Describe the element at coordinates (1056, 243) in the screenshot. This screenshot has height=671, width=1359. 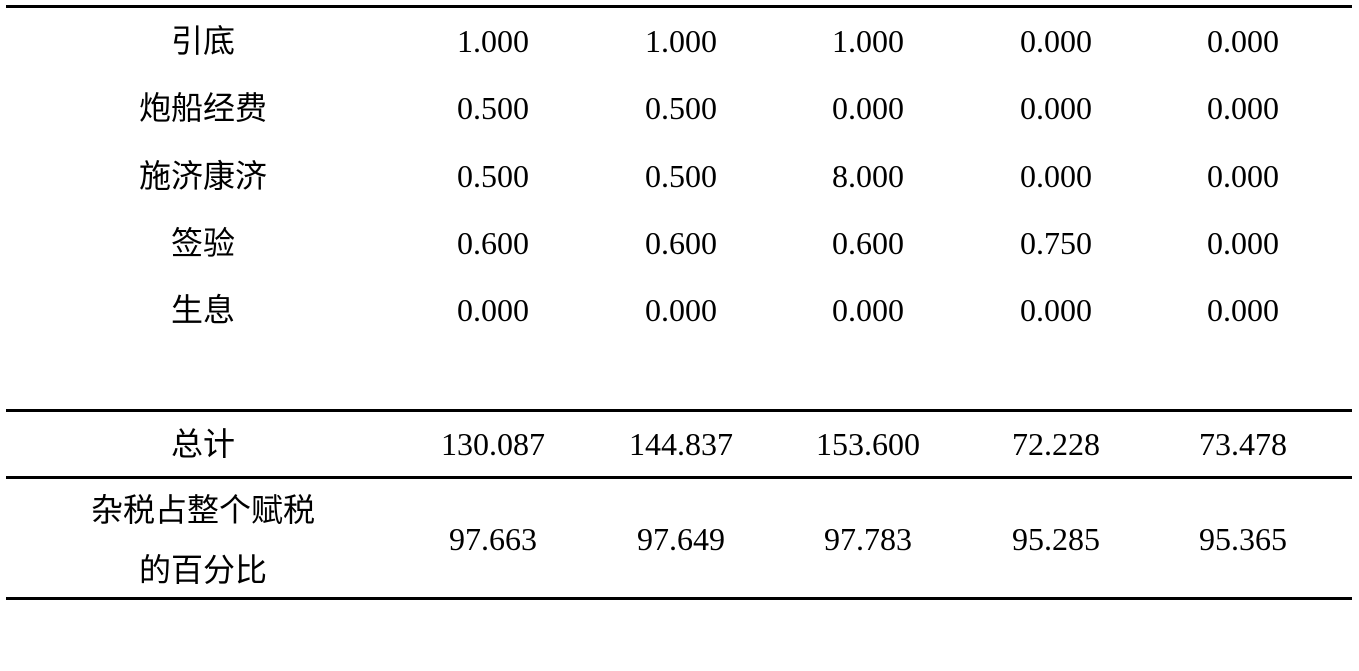
I see `table-cell: 0.750` at that location.